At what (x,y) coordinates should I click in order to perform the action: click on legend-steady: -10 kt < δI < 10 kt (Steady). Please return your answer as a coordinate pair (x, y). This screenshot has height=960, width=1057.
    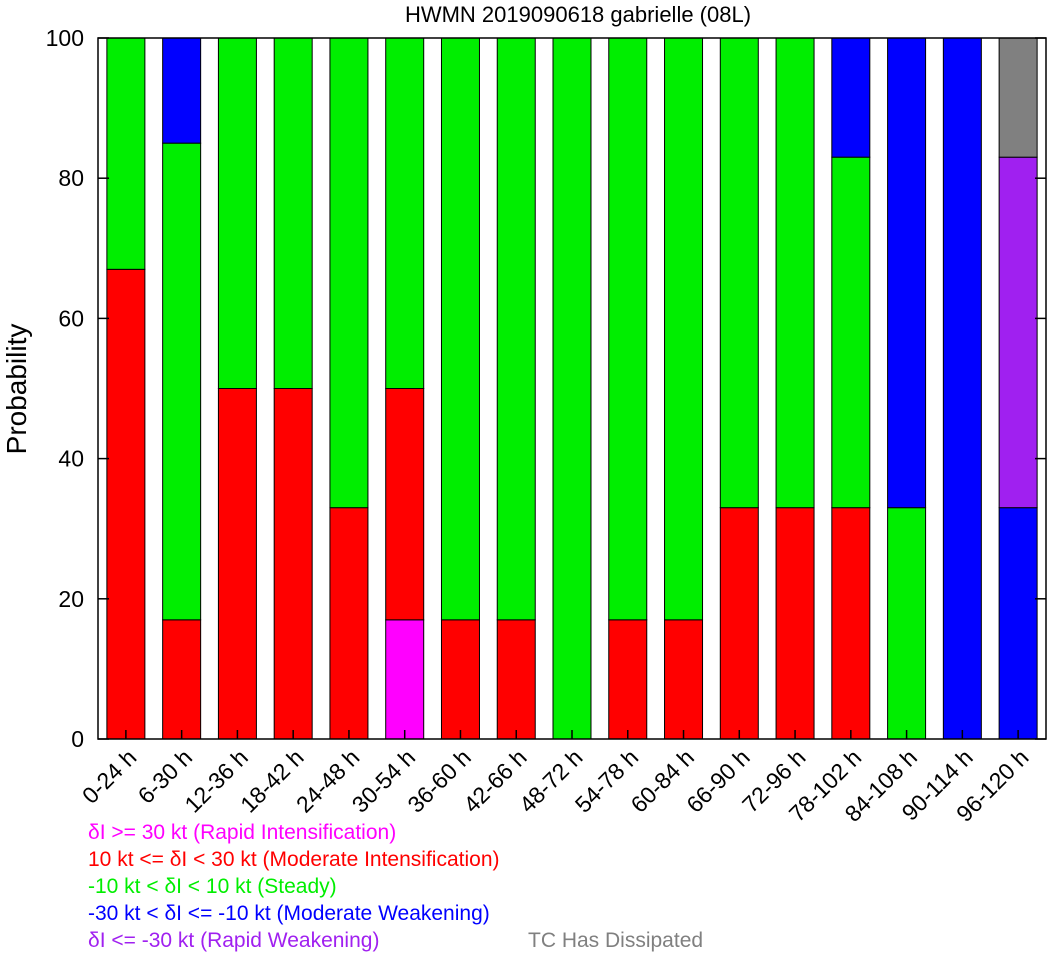
    Looking at the image, I should click on (212, 886).